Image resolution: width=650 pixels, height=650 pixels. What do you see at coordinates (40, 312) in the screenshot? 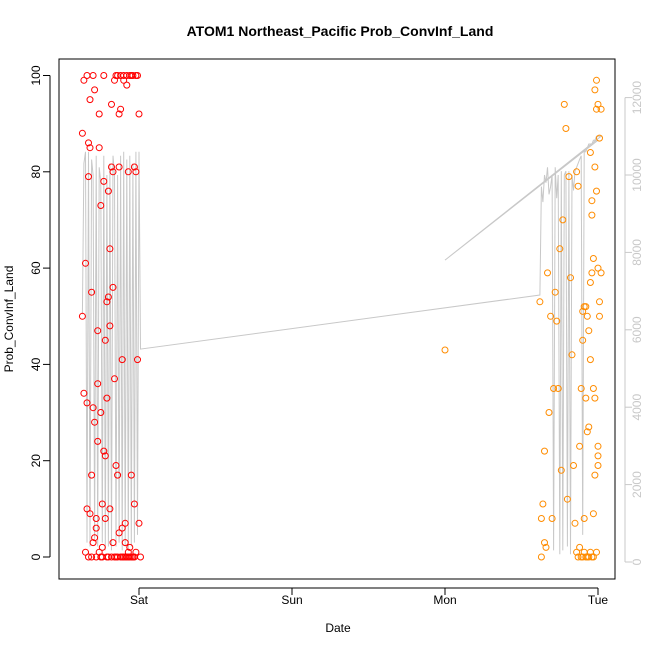
I see `y-axis: 0 20 40 60 80 100` at bounding box center [40, 312].